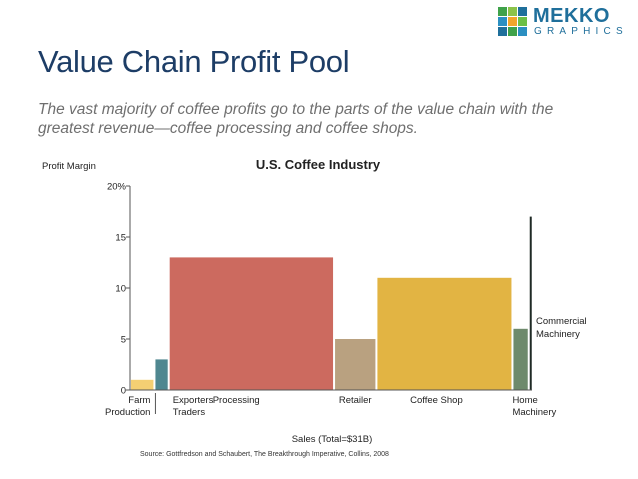  What do you see at coordinates (534, 412) in the screenshot?
I see `segment-label-home-machinery: Machinery` at bounding box center [534, 412].